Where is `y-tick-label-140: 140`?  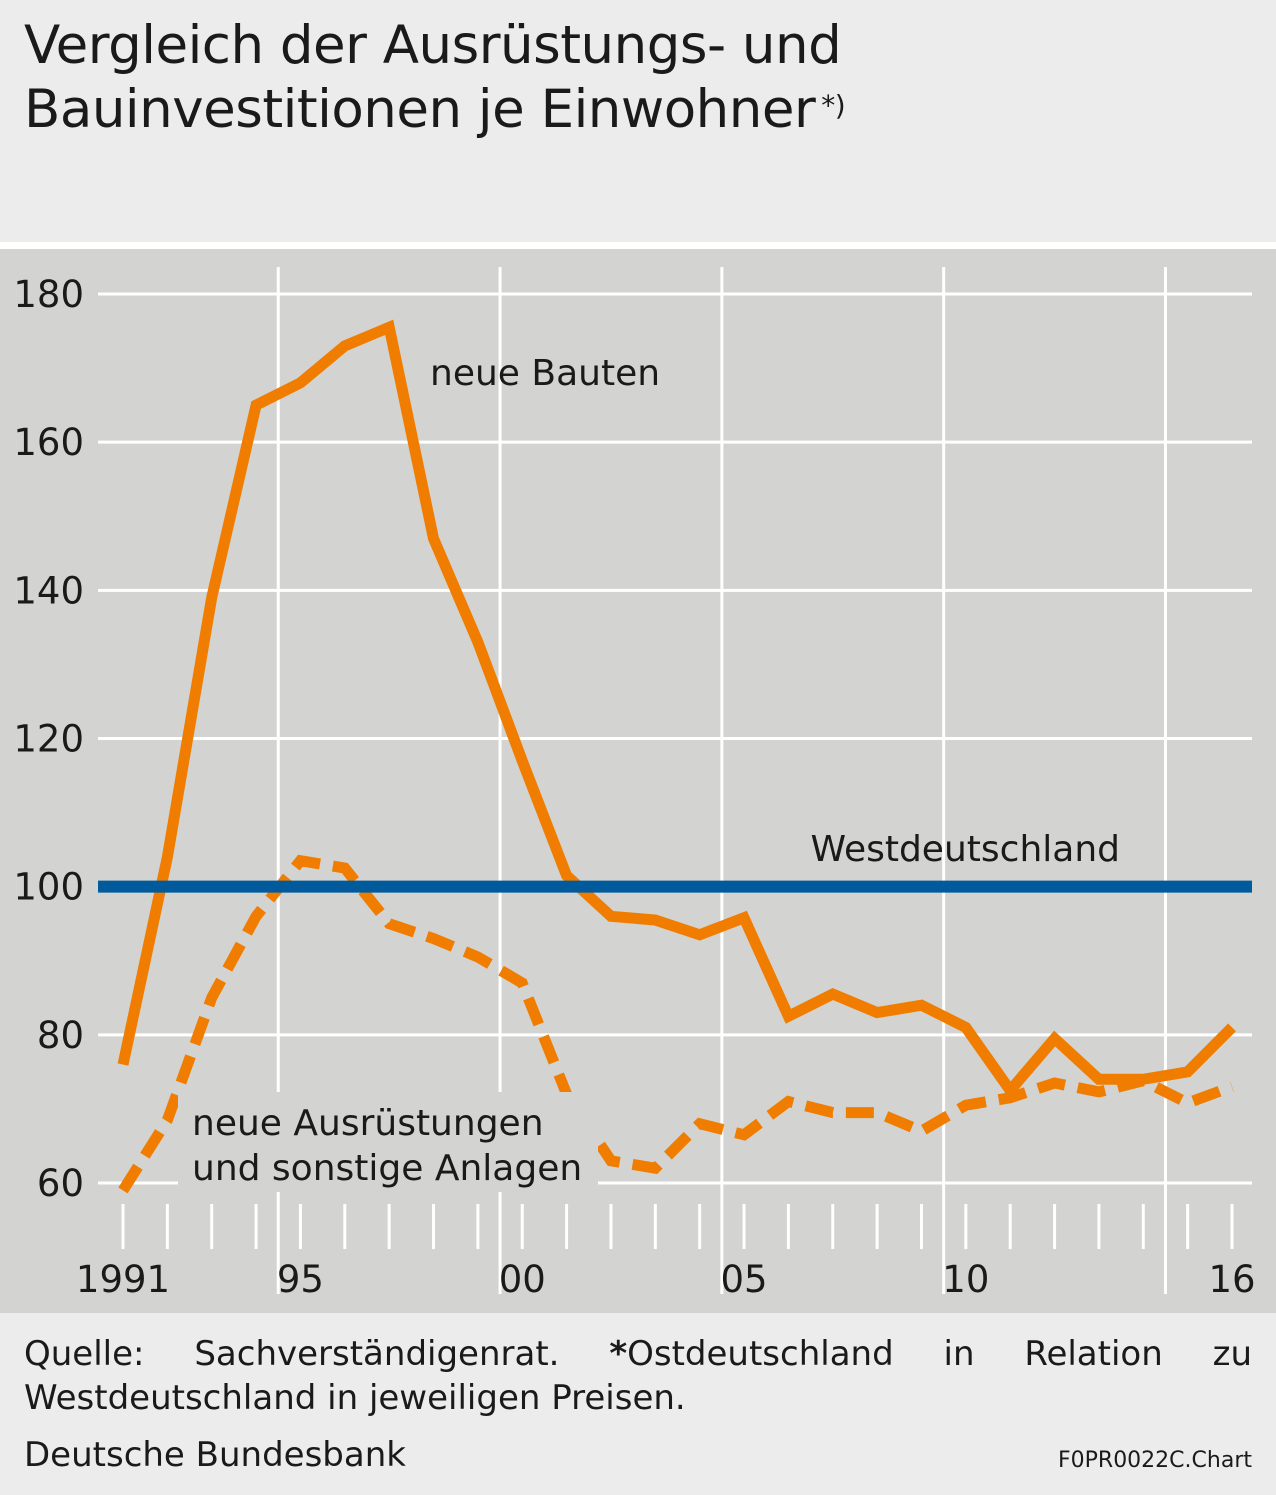
y-tick-label-140: 140 is located at coordinates (48, 590).